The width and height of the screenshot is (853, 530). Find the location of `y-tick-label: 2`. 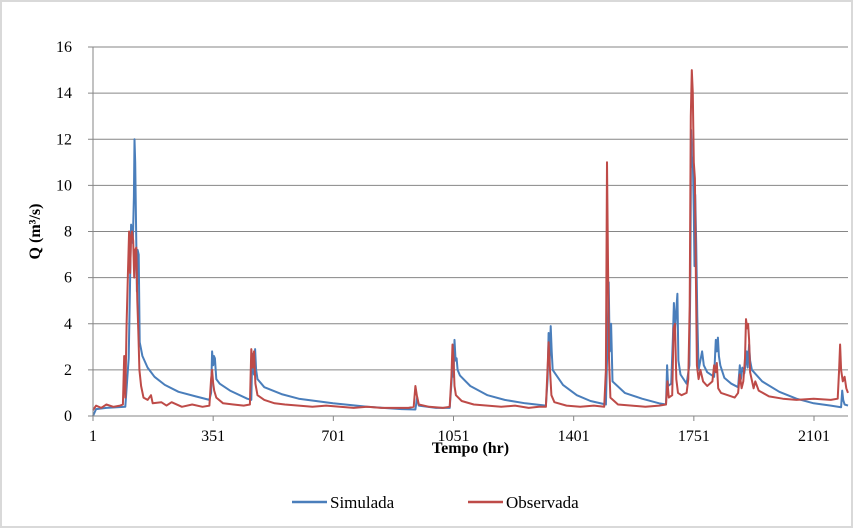

y-tick-label: 2 is located at coordinates (68, 370).